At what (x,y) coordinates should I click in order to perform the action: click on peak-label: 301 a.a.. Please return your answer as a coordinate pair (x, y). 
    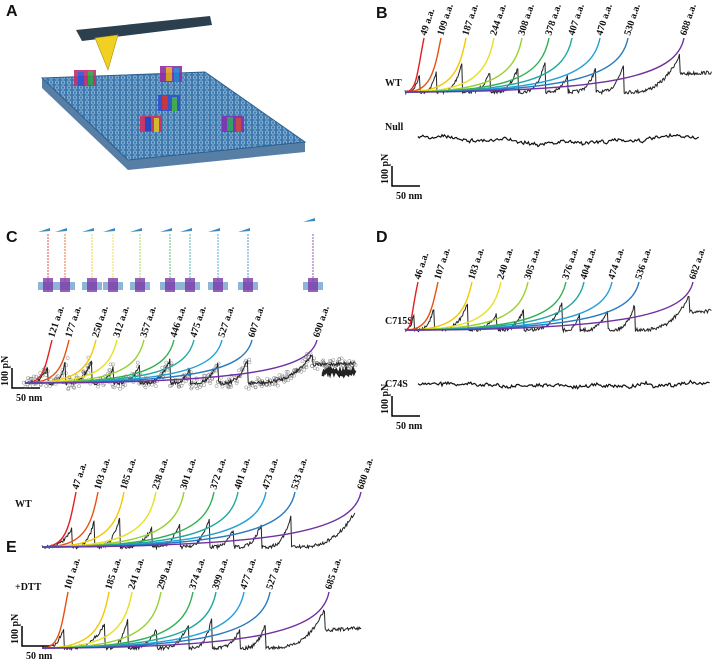
    Looking at the image, I should click on (188, 473).